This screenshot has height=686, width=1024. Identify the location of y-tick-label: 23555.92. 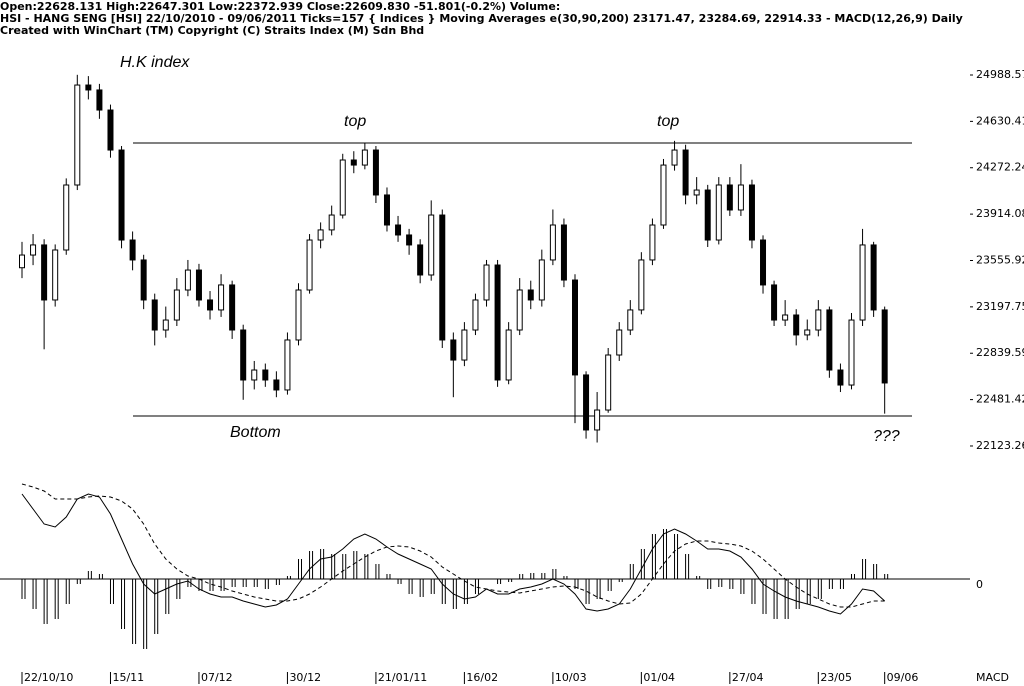
(1000, 259).